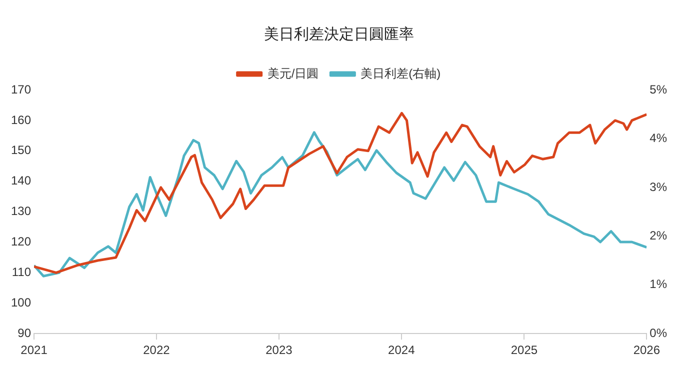 The height and width of the screenshot is (366, 684). Describe the element at coordinates (21, 241) in the screenshot. I see `y-tick-label: 120` at that location.